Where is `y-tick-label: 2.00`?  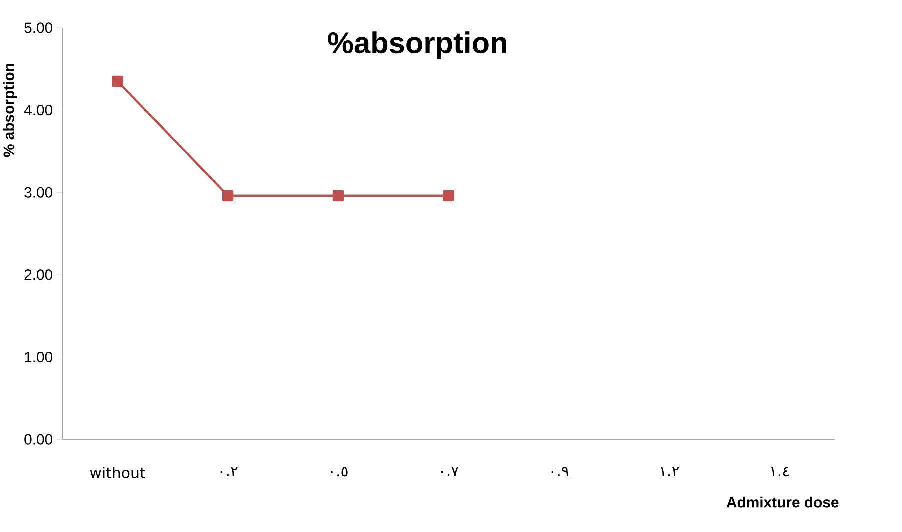 y-tick-label: 2.00 is located at coordinates (38, 274).